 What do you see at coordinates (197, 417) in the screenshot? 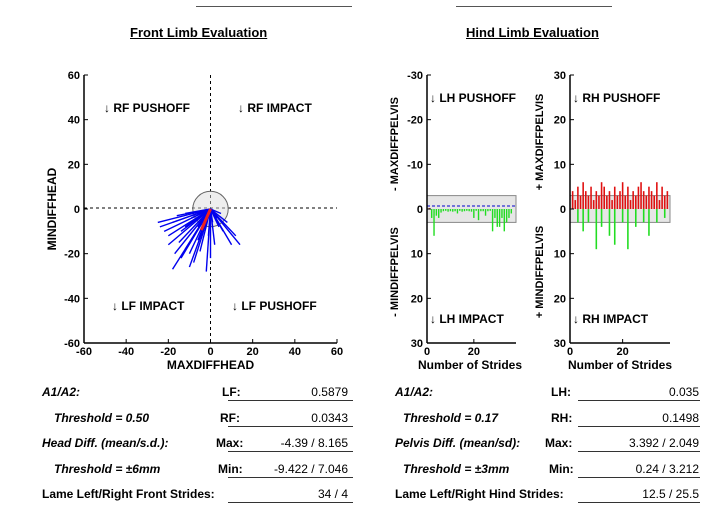
I see `front-threshold-row: Threshold = 0.50 RF: 0.0343` at bounding box center [197, 417].